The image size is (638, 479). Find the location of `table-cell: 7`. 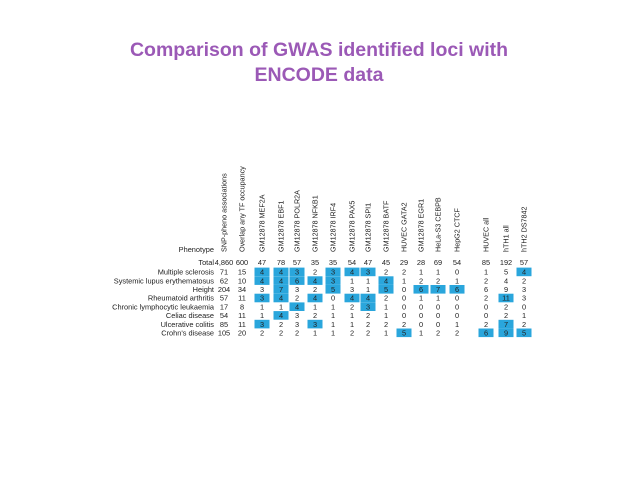

table-cell: 7 is located at coordinates (506, 324).